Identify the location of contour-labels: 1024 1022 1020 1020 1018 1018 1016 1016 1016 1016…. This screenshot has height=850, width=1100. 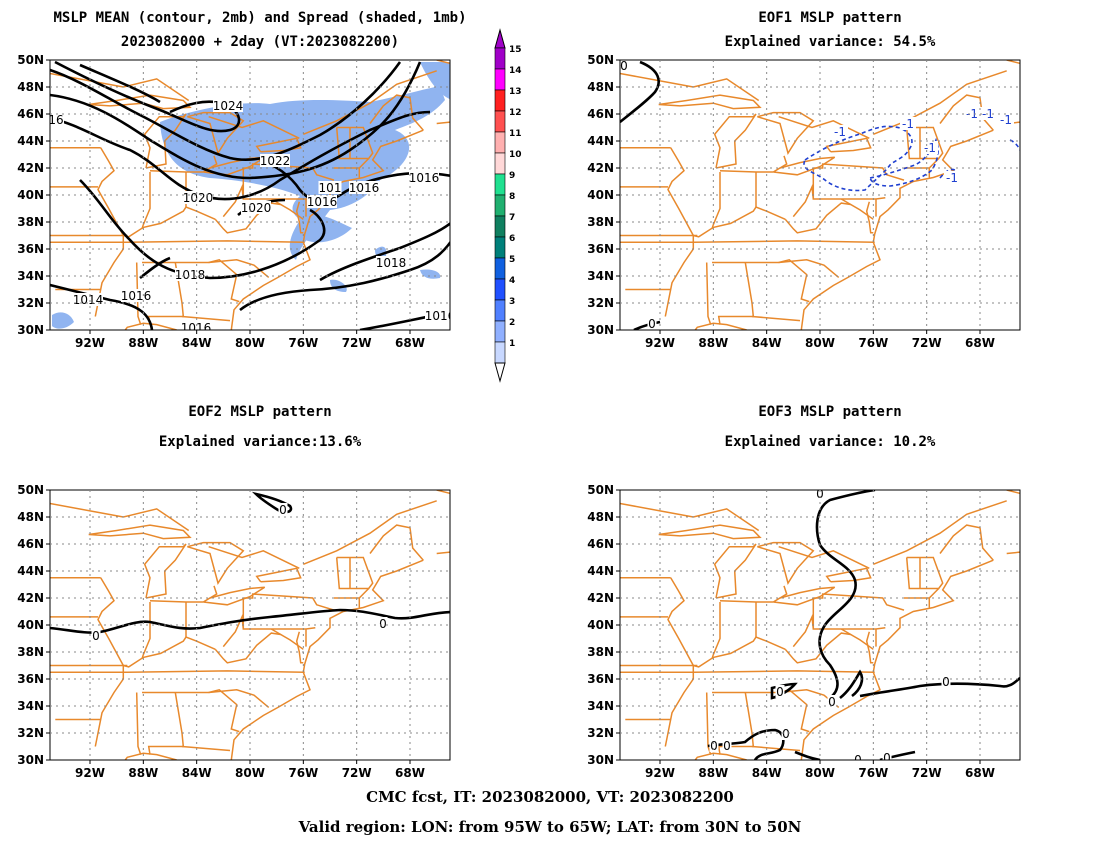
(250, 217).